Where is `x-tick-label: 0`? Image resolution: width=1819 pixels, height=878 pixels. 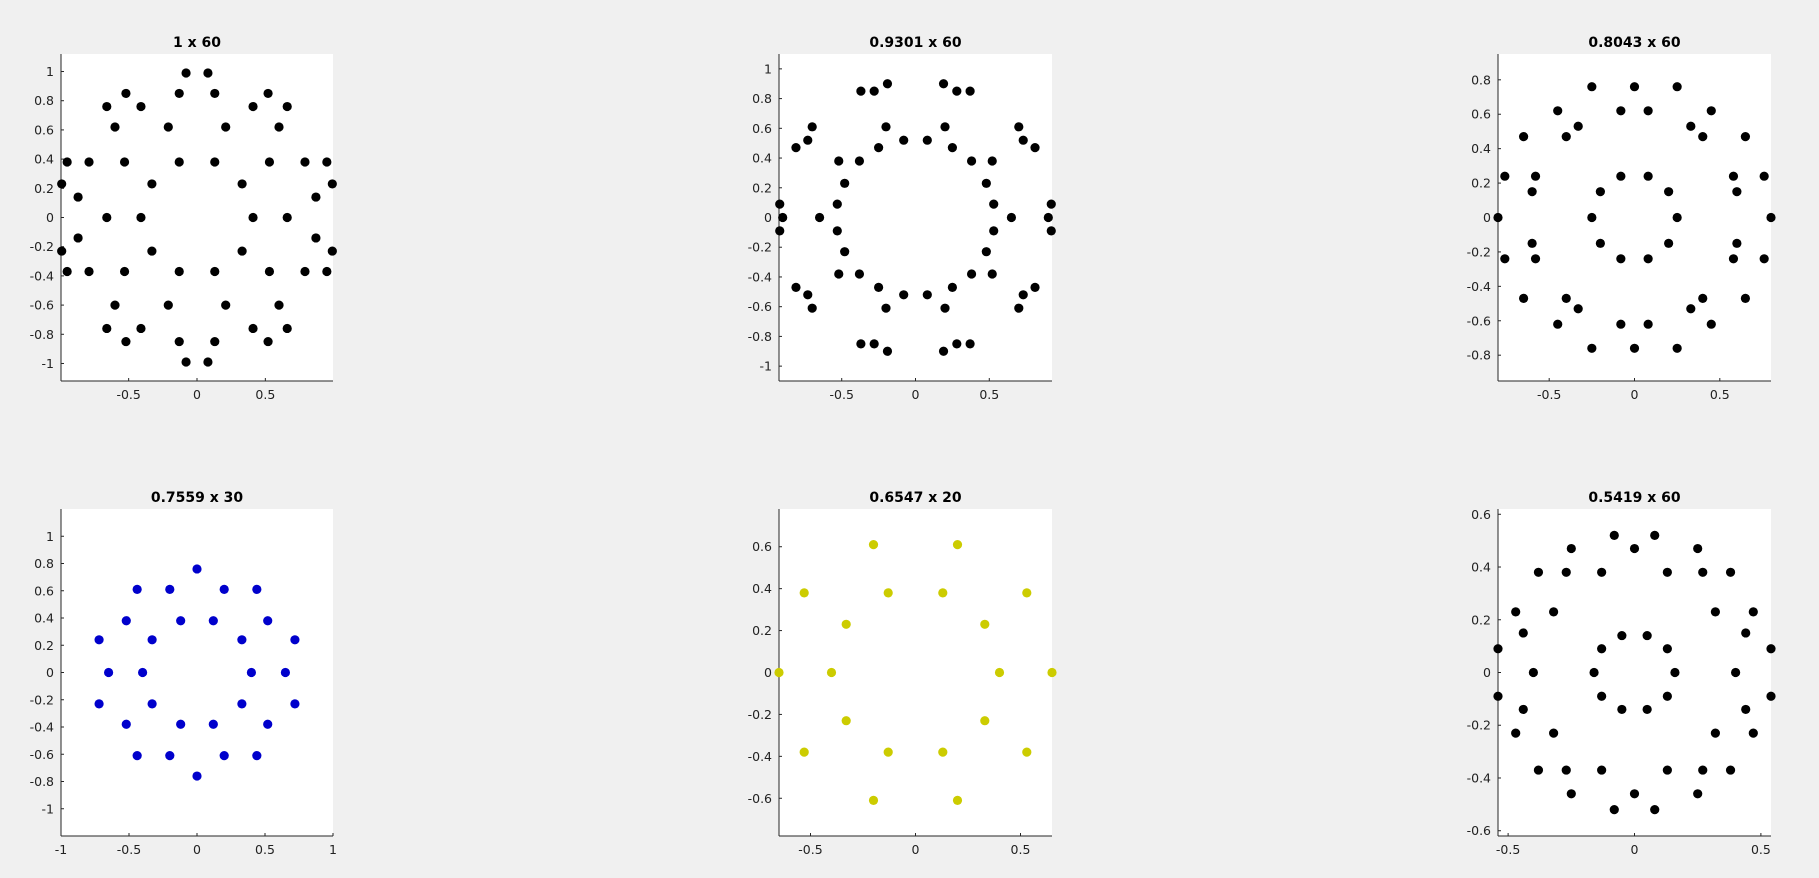
x-tick-label: 0 is located at coordinates (1635, 849).